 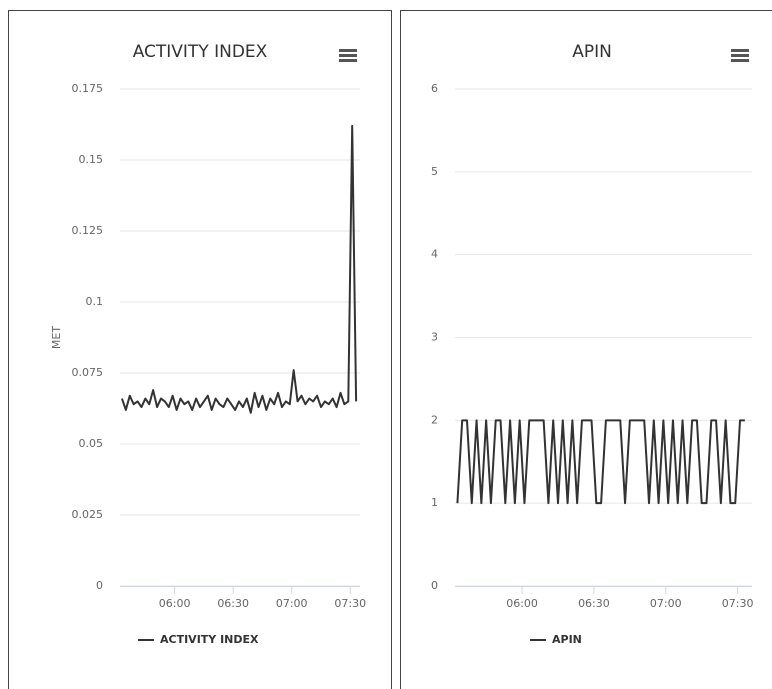 I want to click on chart-title: ACTIVITY INDEX, so click(x=200, y=52).